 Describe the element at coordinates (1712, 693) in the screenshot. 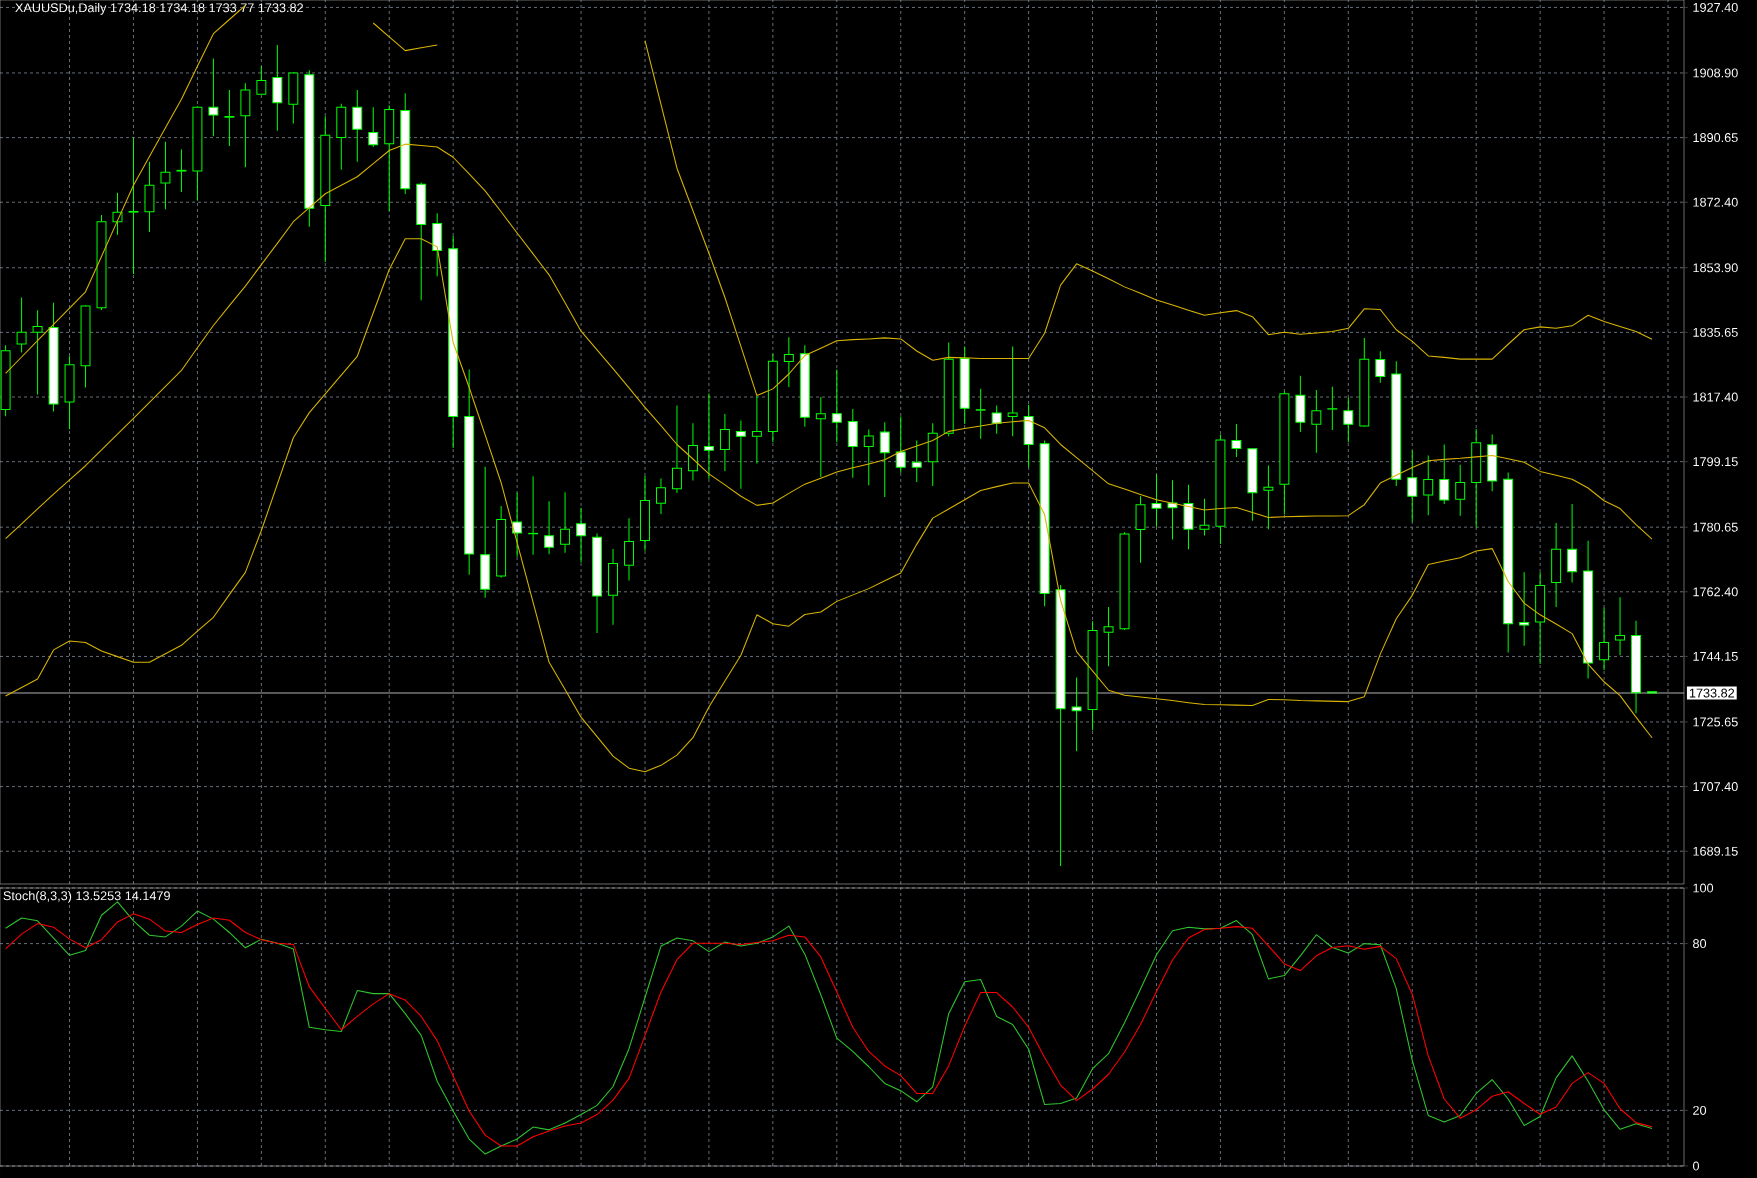

I see `ref-line-label: 1733.82` at that location.